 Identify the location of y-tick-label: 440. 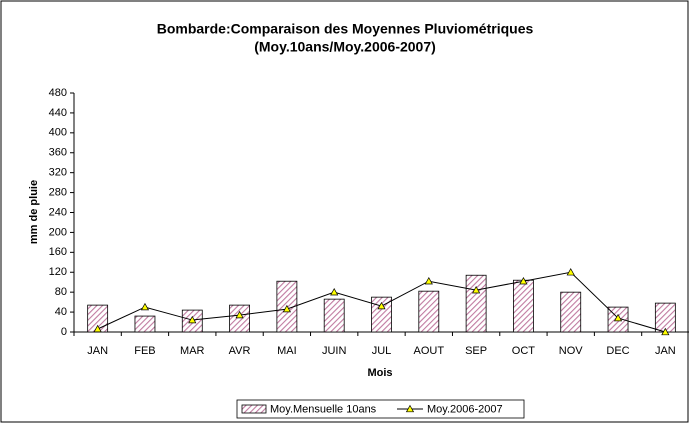
(58, 113).